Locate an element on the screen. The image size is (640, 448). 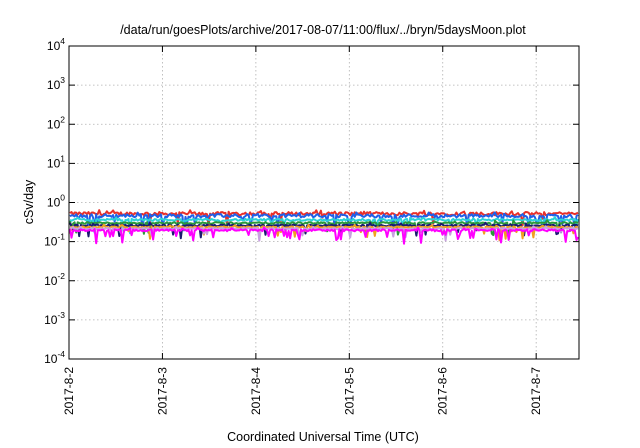
y-tick-label: 10⁰ is located at coordinates (56, 201).